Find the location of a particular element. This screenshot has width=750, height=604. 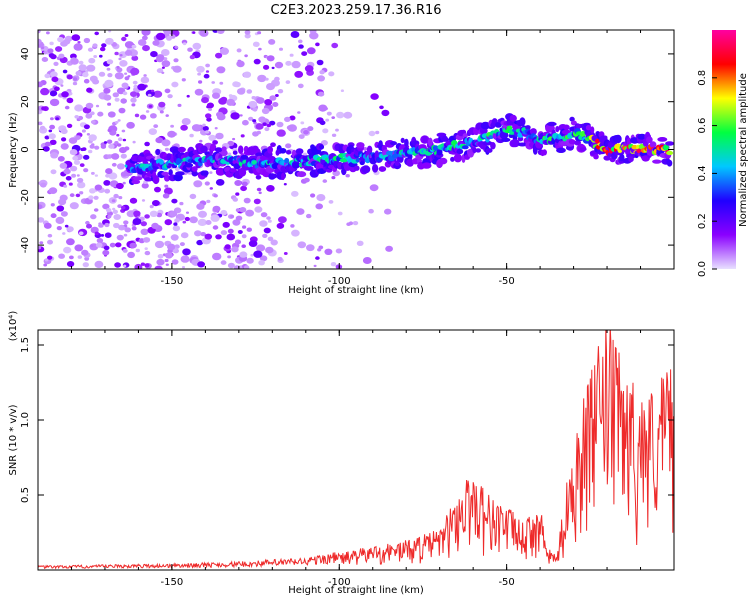

snr-y-multiplier: (x10⁴) is located at coordinates (13, 326).